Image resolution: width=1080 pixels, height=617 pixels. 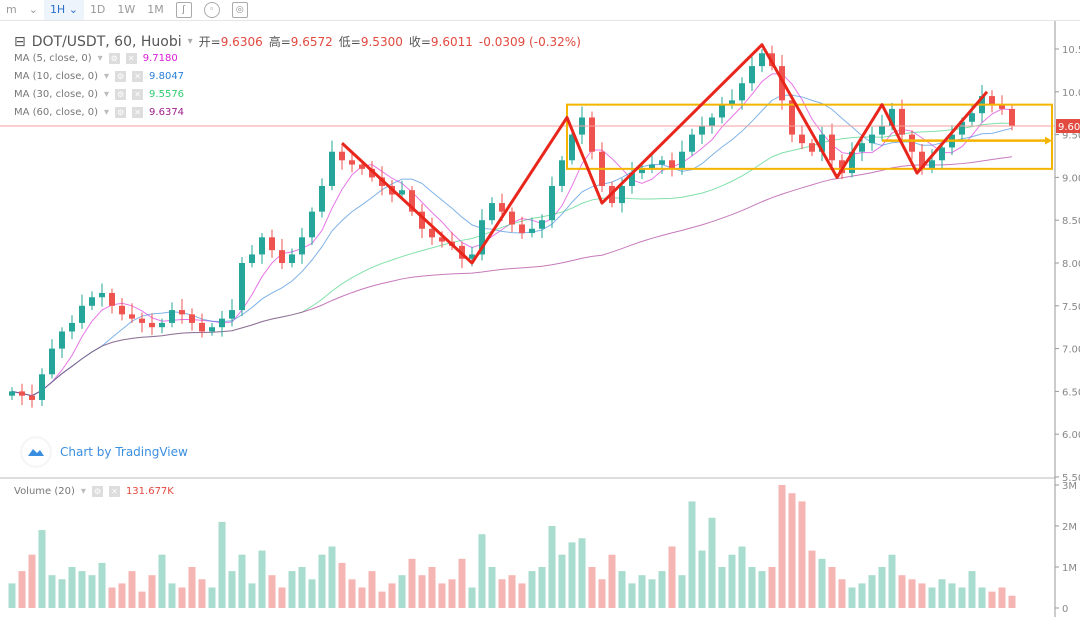 I want to click on tradingview-branding: Chart by TradingView, so click(x=105, y=452).